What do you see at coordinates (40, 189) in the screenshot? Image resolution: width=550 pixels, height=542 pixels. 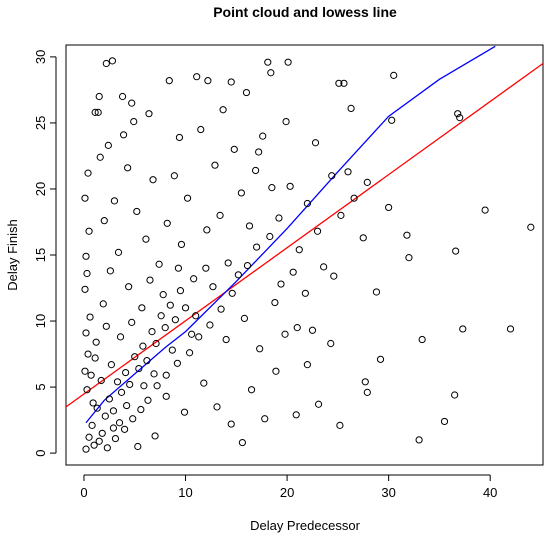 I see `y-tick-label: 20` at bounding box center [40, 189].